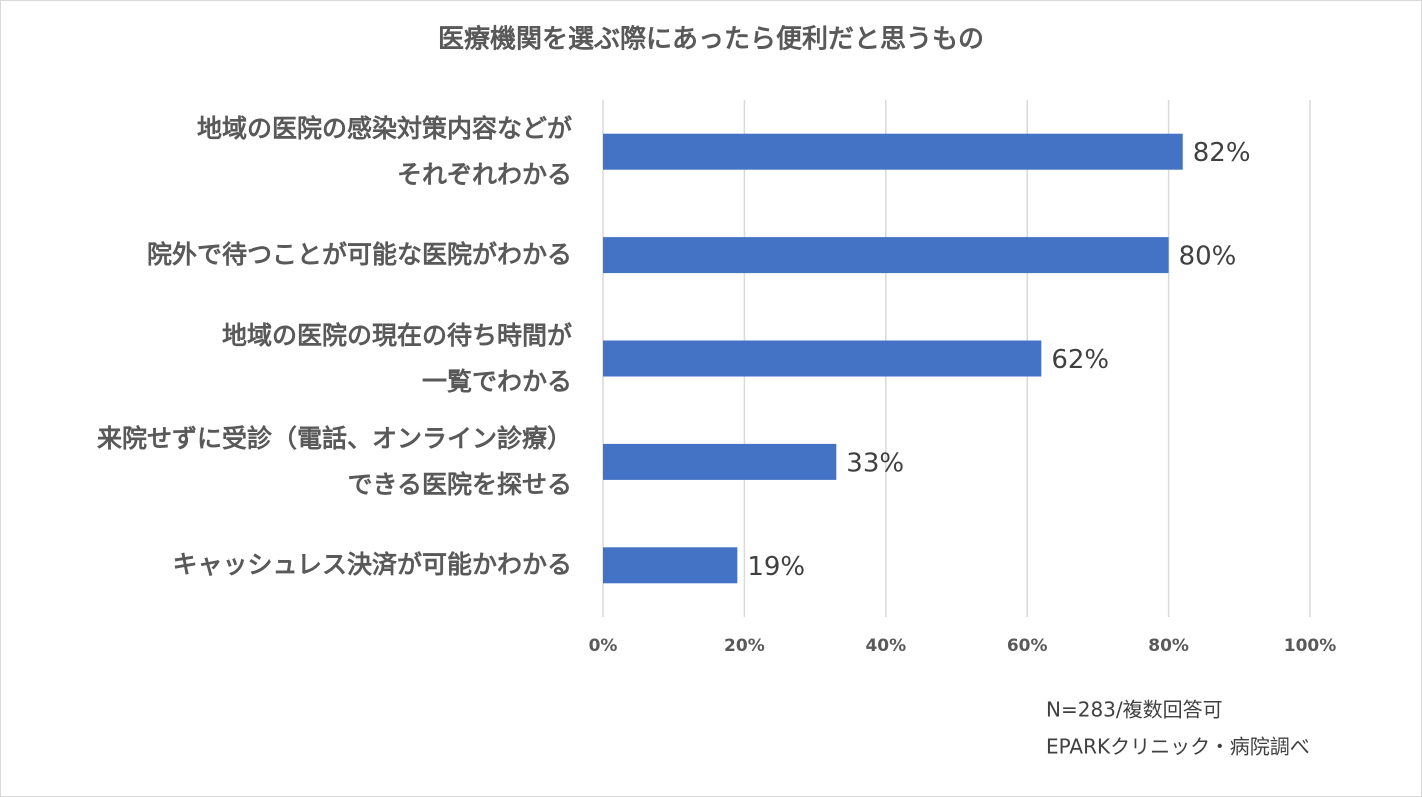 The width and height of the screenshot is (1422, 797). What do you see at coordinates (384, 151) in the screenshot?
I see `y-tick-label: 地域の医院の感染対策内容などが それぞれわかる` at bounding box center [384, 151].